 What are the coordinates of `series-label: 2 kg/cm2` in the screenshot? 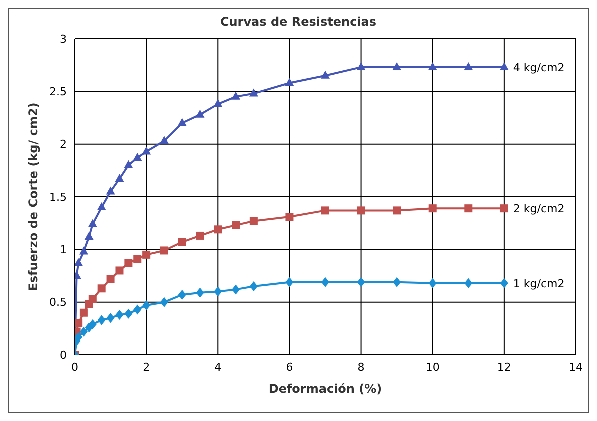 It's located at (539, 209).